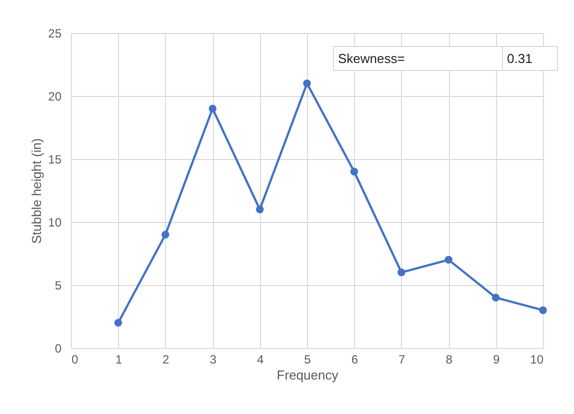 The height and width of the screenshot is (414, 574). I want to click on x-tick-label: 6, so click(354, 359).